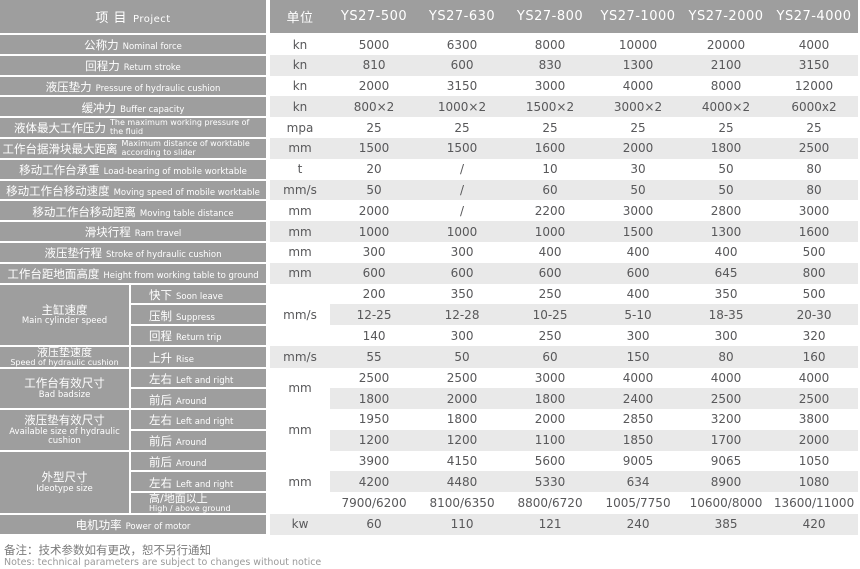 This screenshot has height=569, width=860. I want to click on label-en: Return stroke, so click(152, 68).